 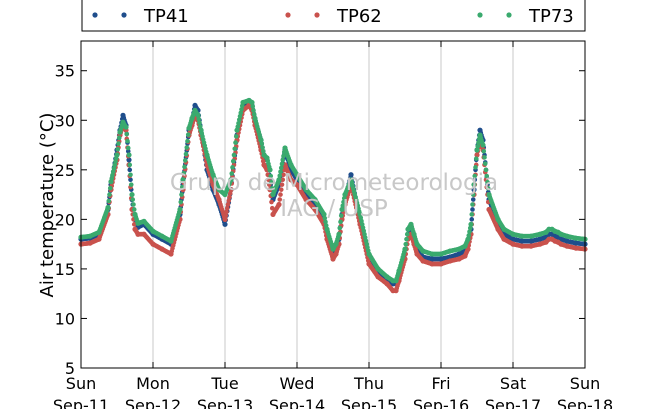 What do you see at coordinates (65, 71) in the screenshot?
I see `y-tick-label: 35` at bounding box center [65, 71].